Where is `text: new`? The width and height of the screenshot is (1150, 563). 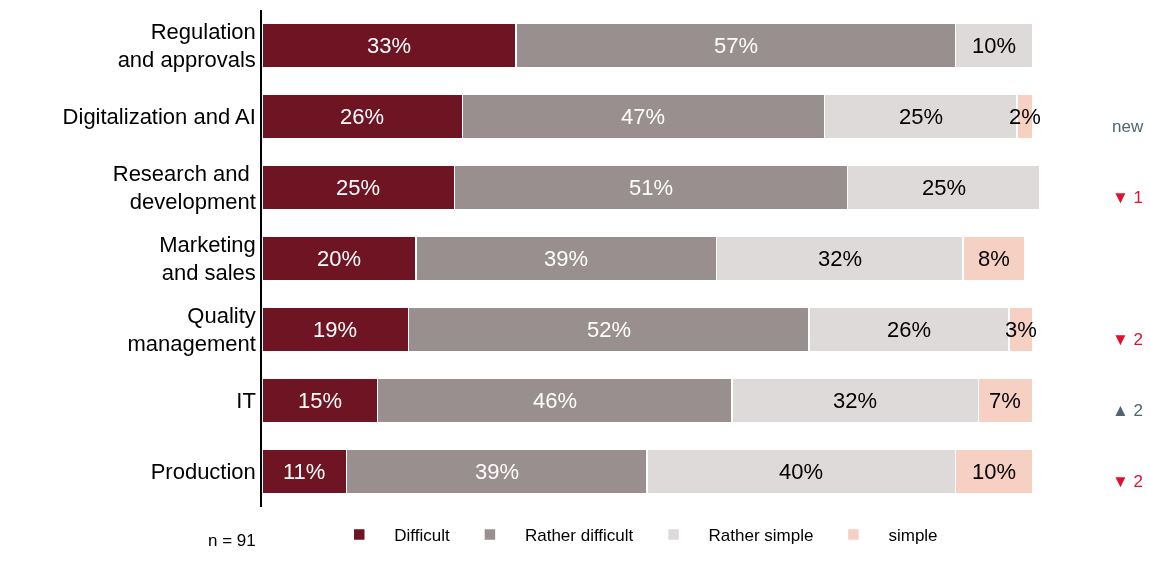
text: new is located at coordinates (1128, 126).